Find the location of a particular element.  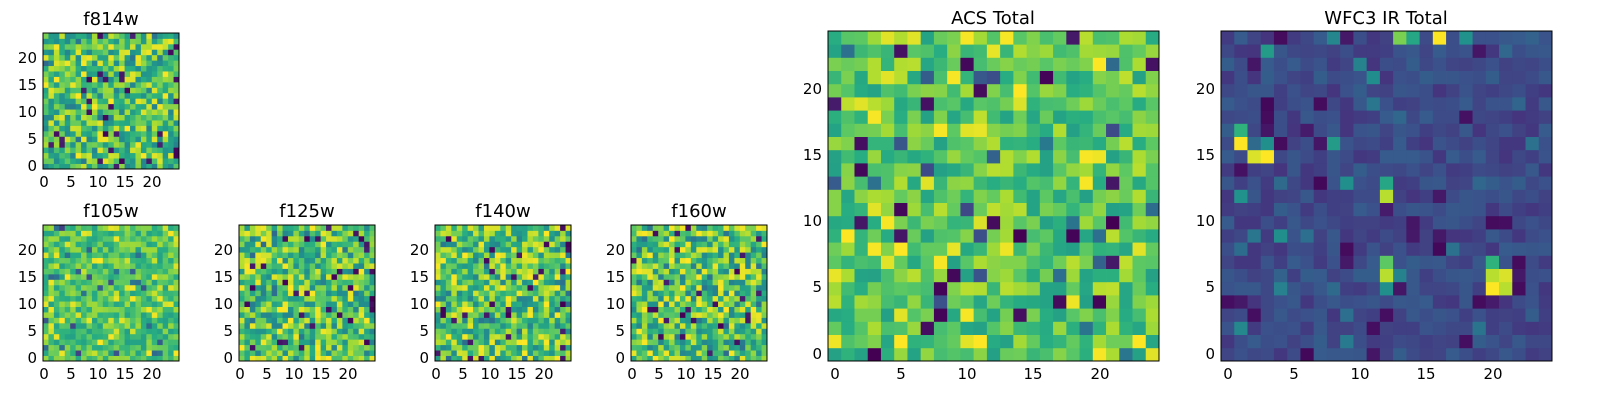

ytick-label: 5 is located at coordinates (817, 287).